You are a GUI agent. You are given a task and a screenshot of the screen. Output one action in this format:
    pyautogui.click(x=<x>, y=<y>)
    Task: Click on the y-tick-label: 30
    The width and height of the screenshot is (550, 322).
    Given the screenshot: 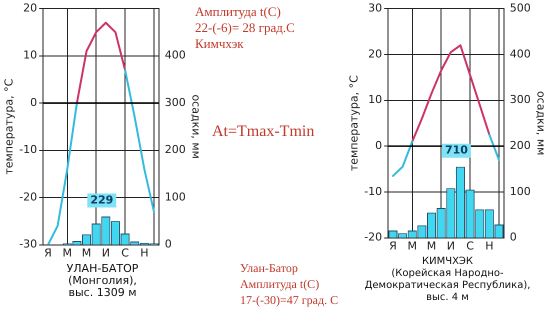 What is the action you would take?
    pyautogui.click(x=375, y=7)
    